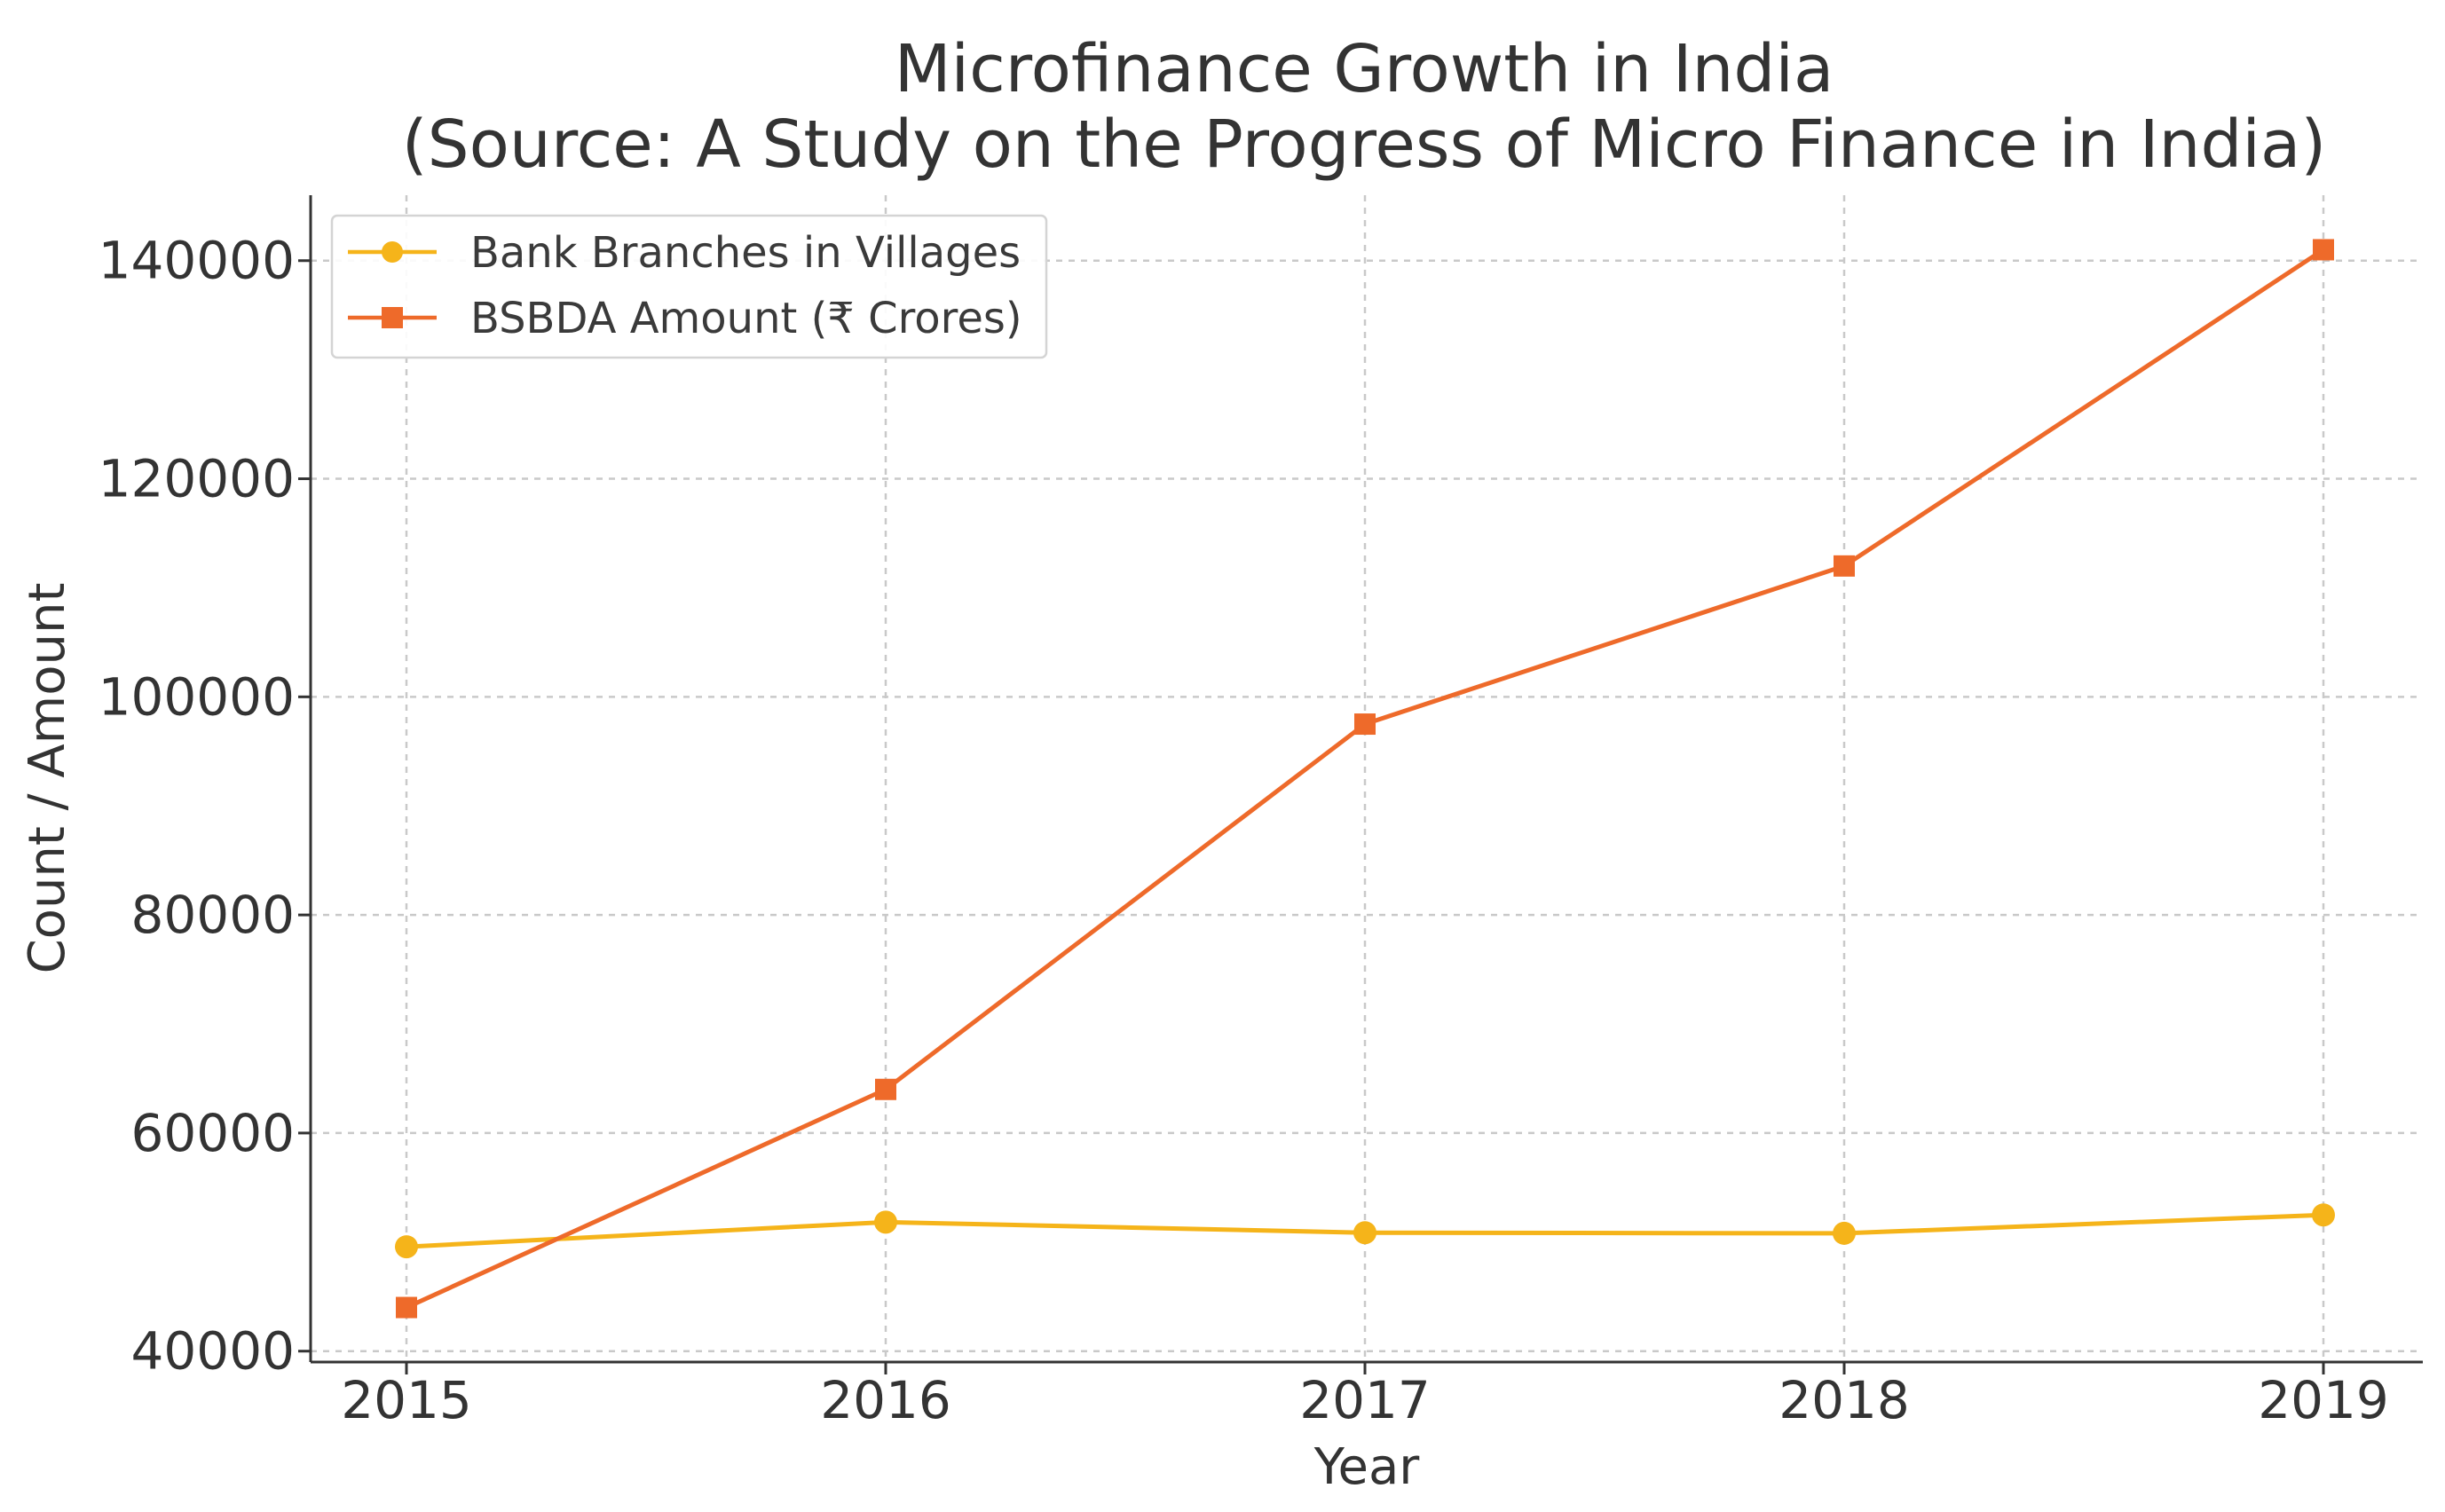  I want to click on y-tick-label: 60000, so click(212, 1133).